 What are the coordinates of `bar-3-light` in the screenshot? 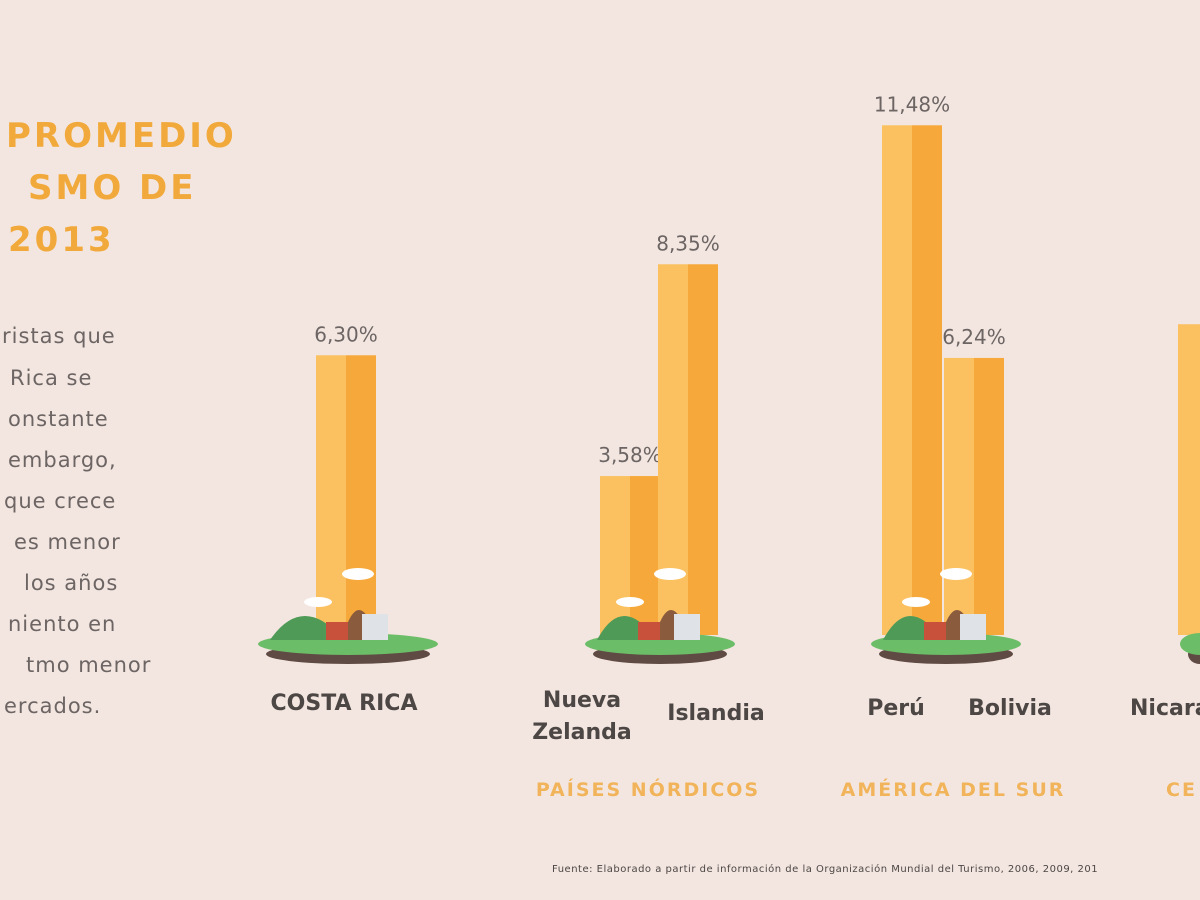 It's located at (897, 380).